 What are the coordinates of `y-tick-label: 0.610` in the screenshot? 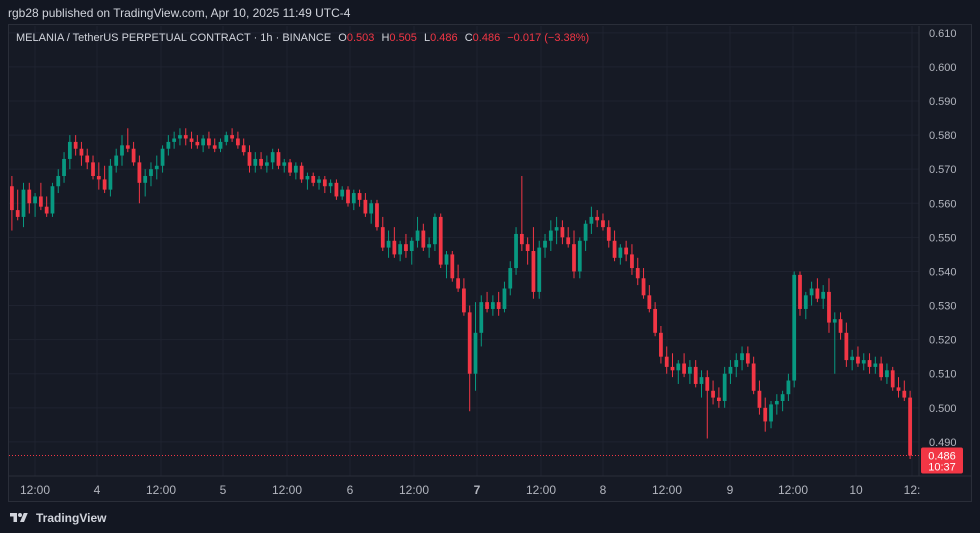 It's located at (943, 34).